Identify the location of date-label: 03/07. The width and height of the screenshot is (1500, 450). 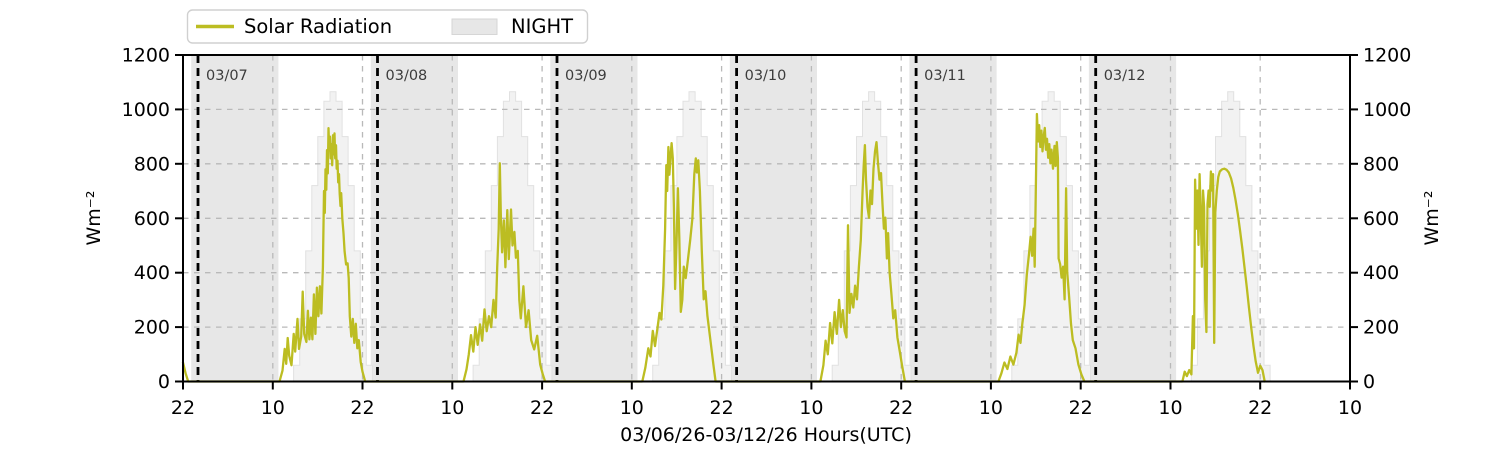
(227, 76).